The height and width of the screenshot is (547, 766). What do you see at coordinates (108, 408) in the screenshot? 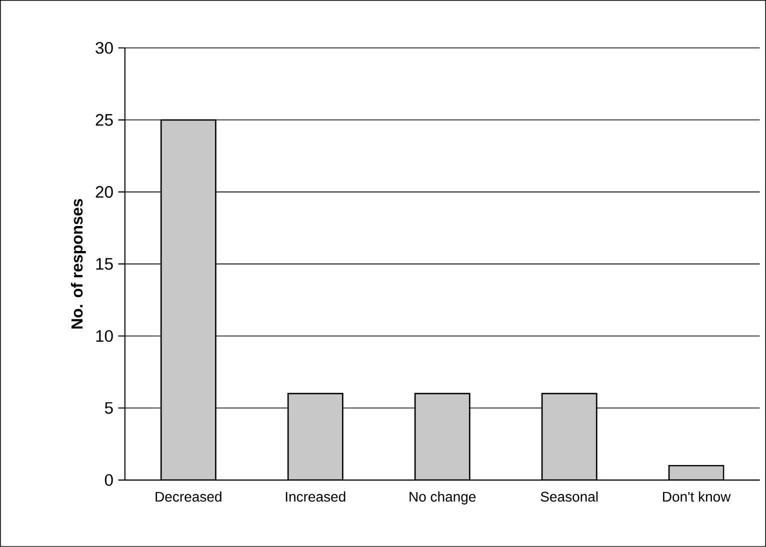
I see `y-tick-label: 5` at bounding box center [108, 408].